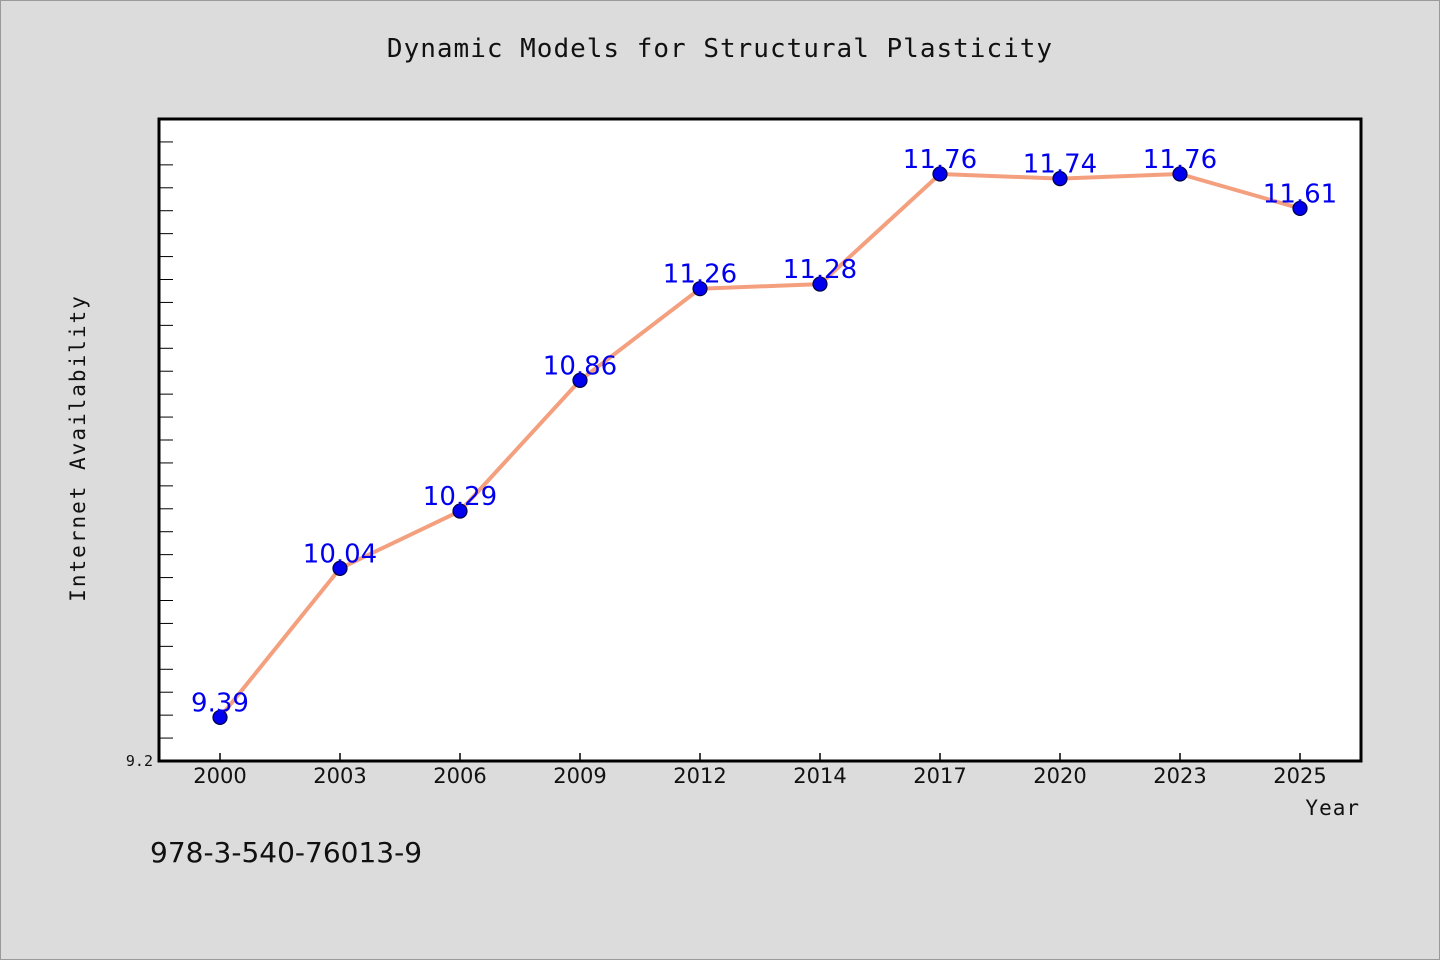 The height and width of the screenshot is (960, 1440). I want to click on y-axis-label: Internet Availability, so click(78, 448).